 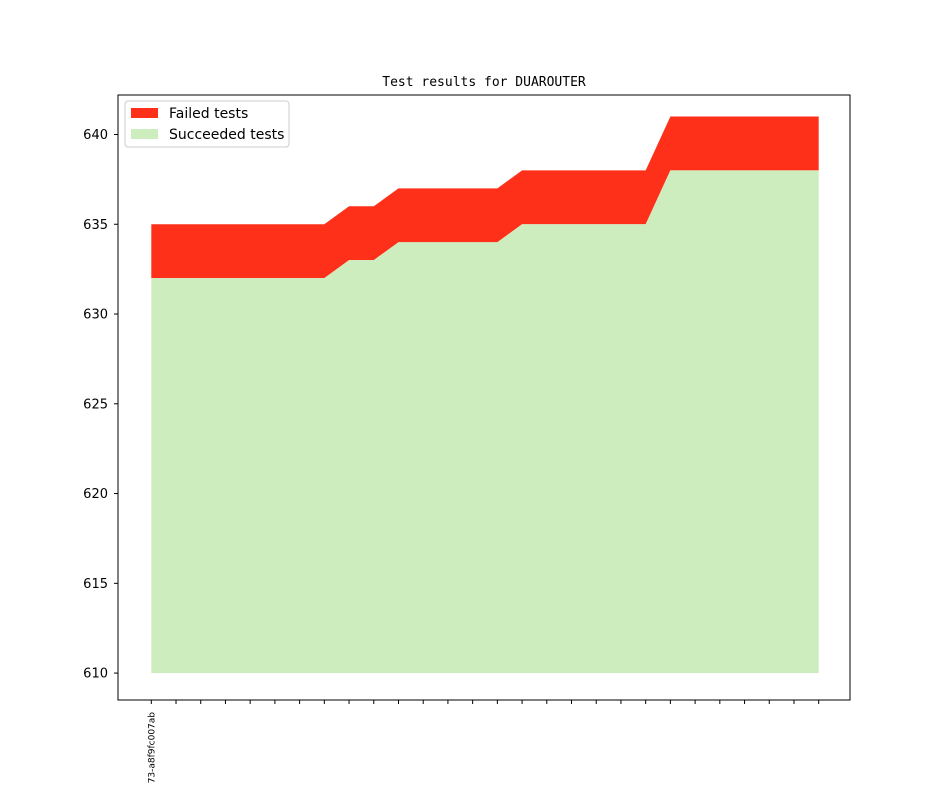 What do you see at coordinates (144, 134) in the screenshot?
I see `legend-swatch-succeeded` at bounding box center [144, 134].